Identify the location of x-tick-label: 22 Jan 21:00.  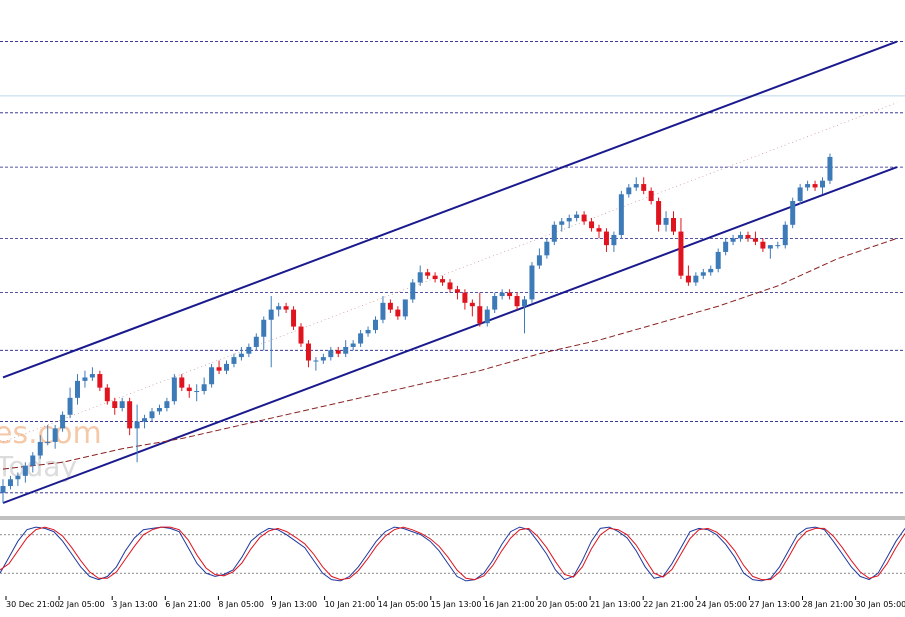
(668, 604).